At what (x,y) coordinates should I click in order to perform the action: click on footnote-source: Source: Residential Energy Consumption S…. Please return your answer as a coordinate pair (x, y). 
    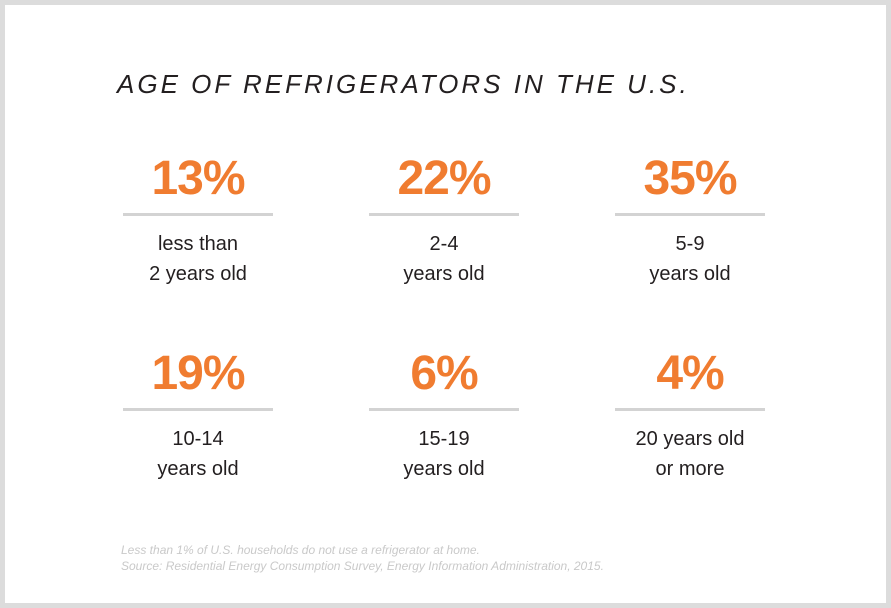
    Looking at the image, I should click on (362, 566).